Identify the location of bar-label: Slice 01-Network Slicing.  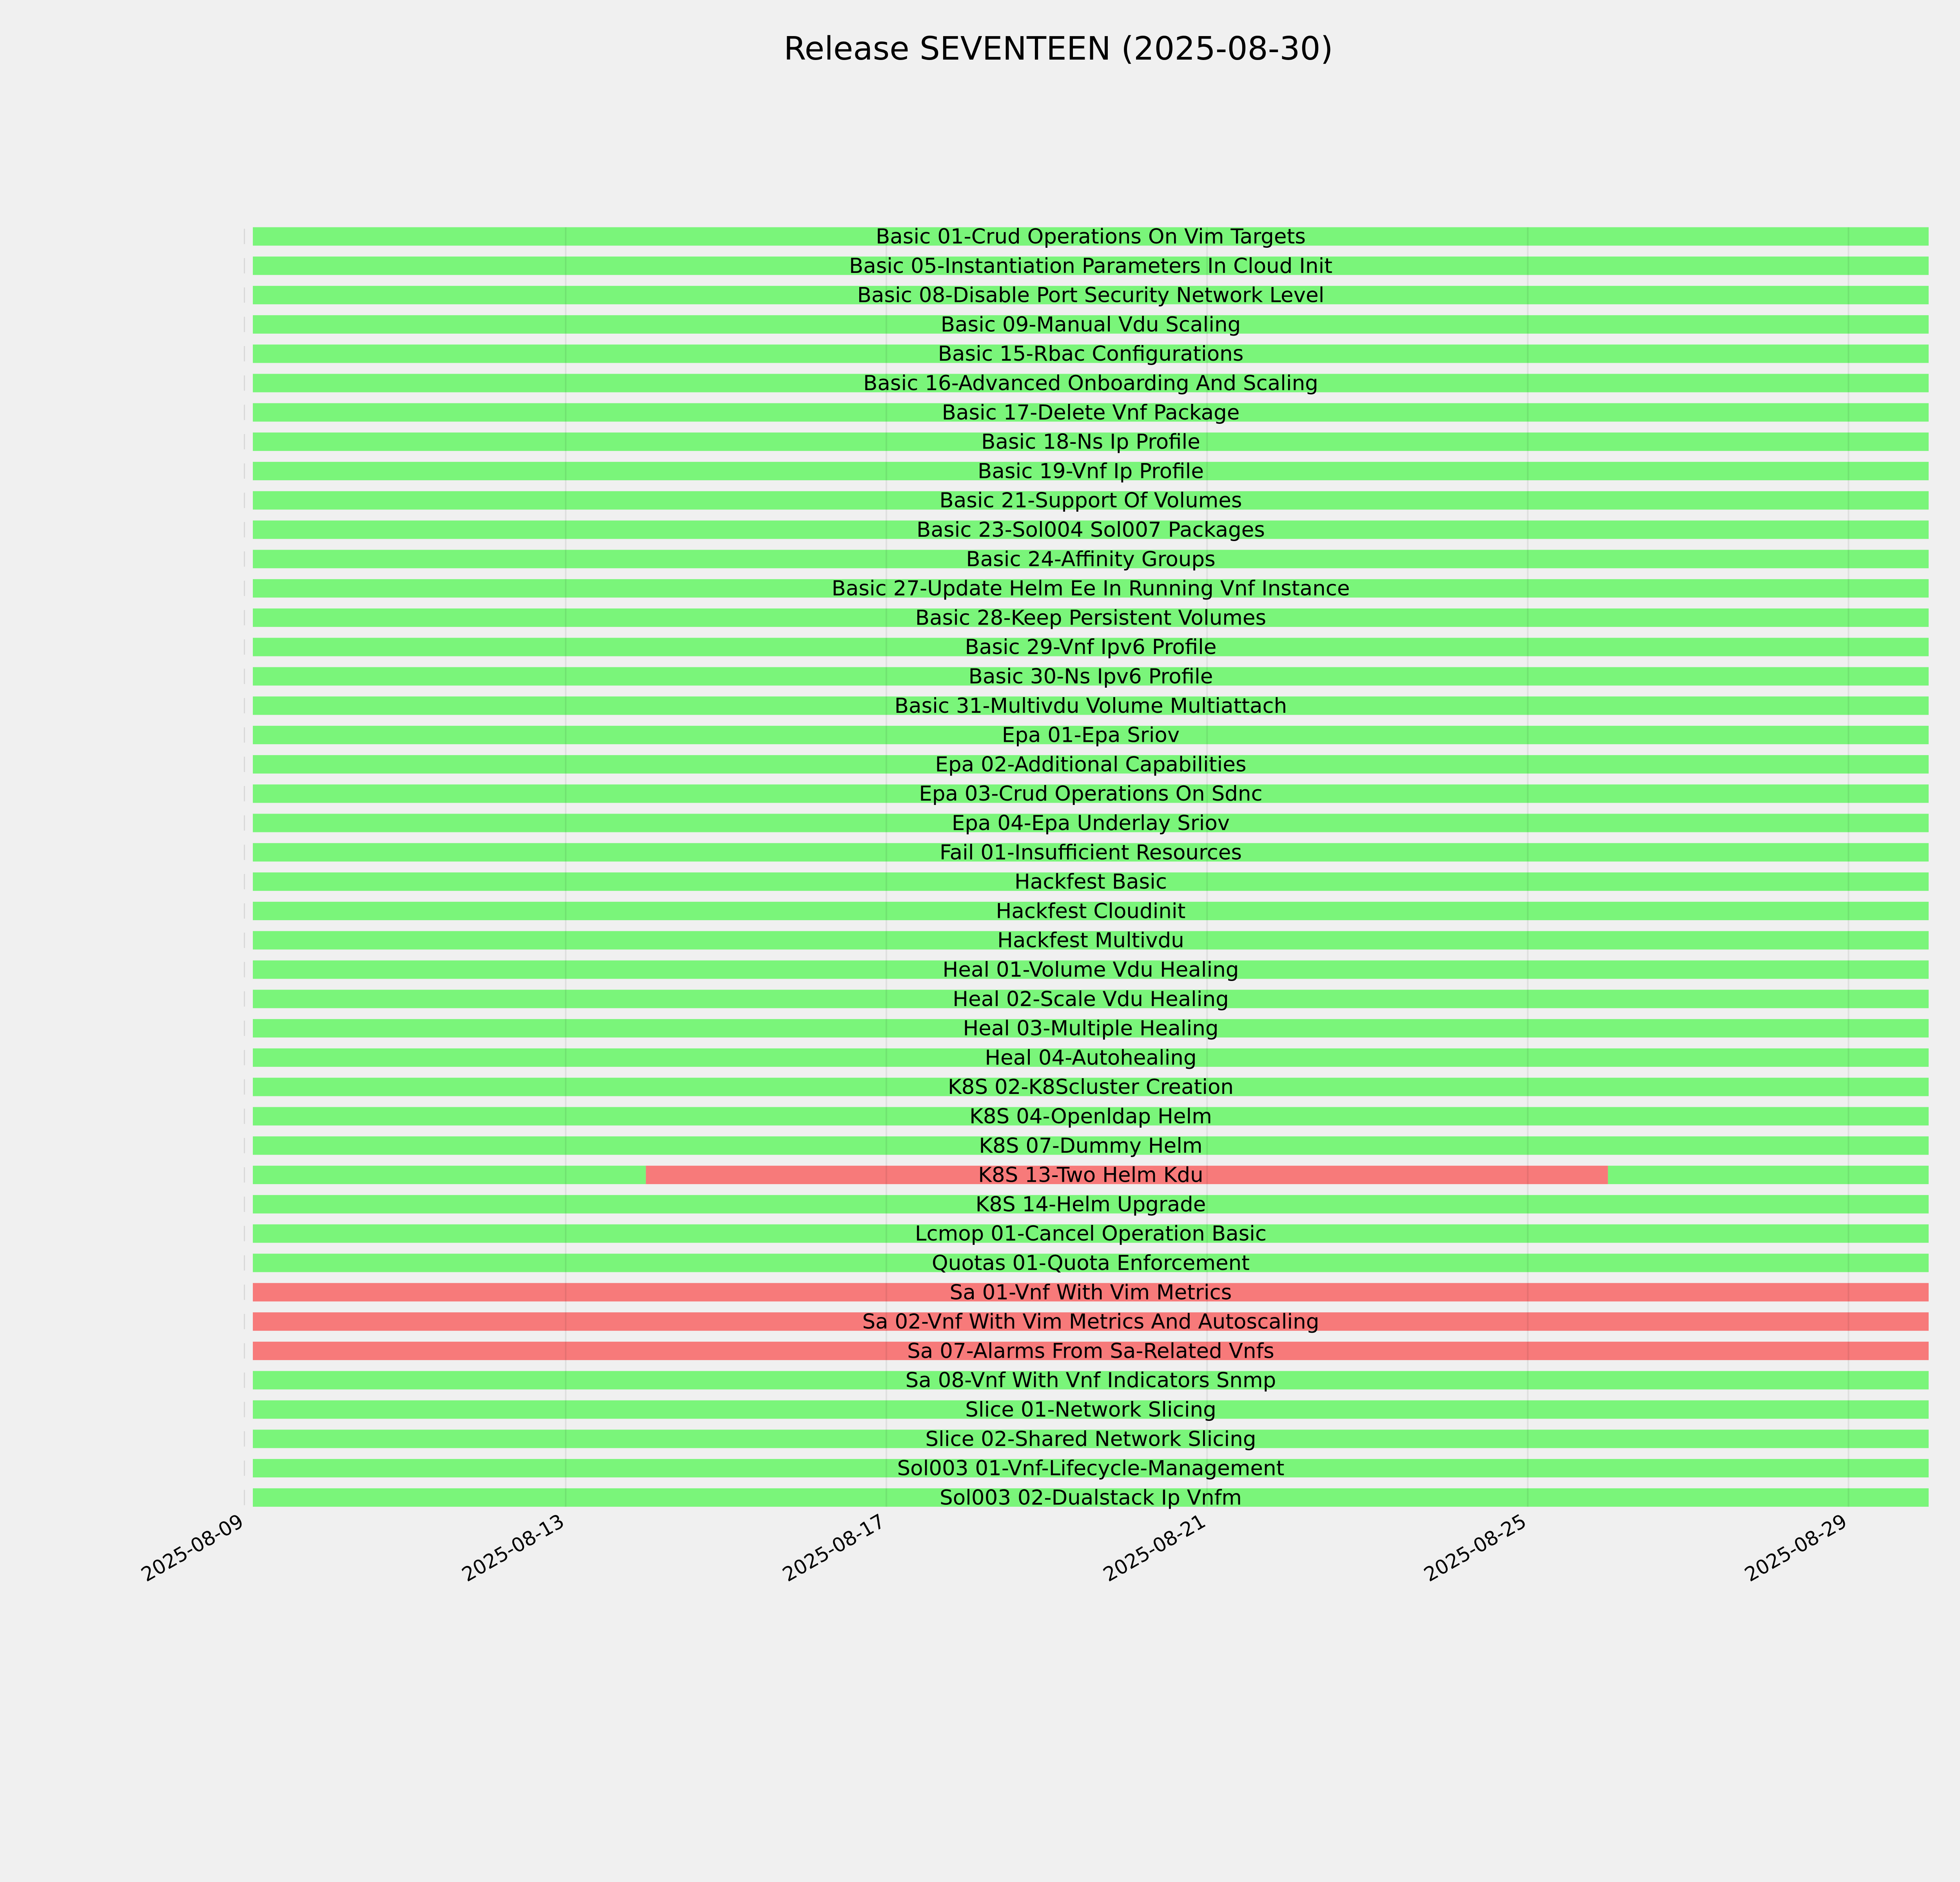
(1090, 1410).